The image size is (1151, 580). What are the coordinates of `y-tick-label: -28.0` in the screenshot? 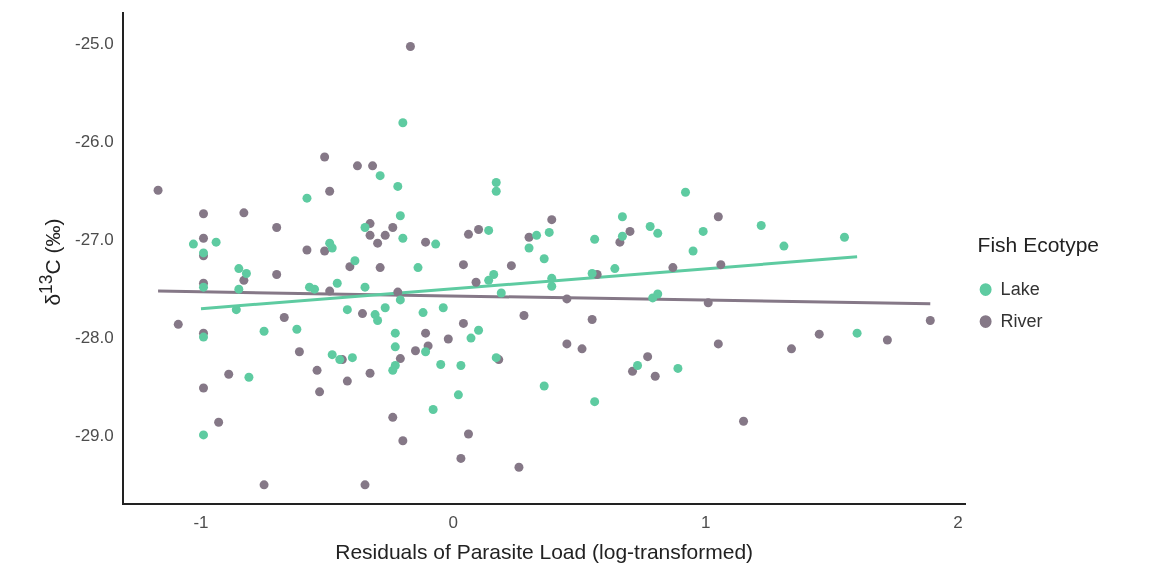 It's located at (94, 337).